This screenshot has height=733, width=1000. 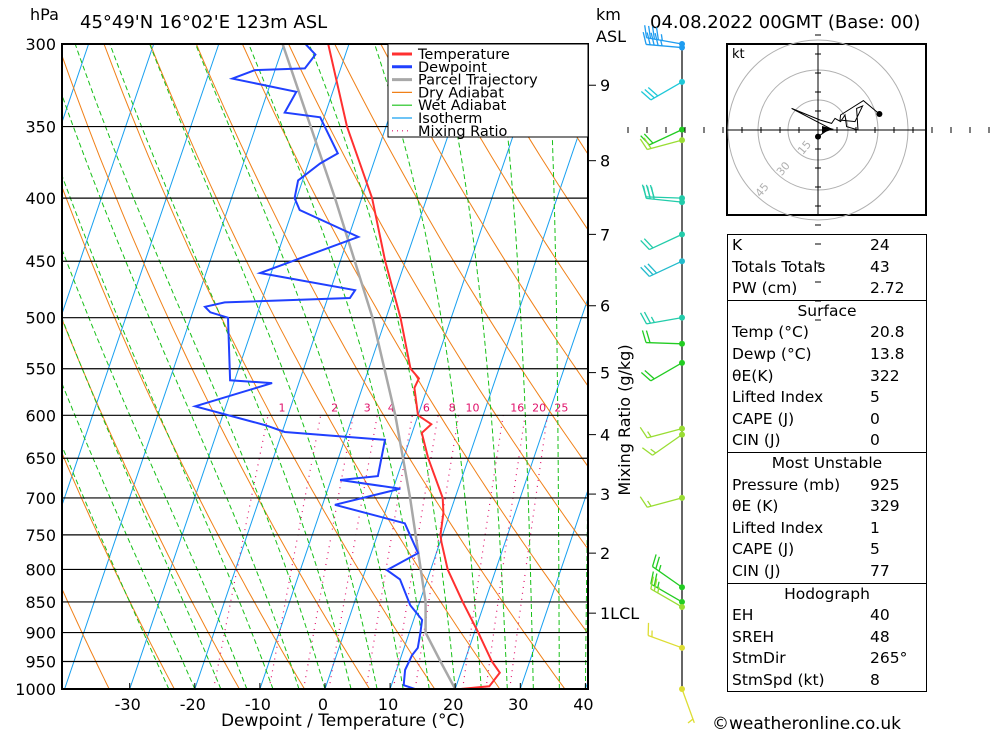 I want to click on index-label: Lifted Index, so click(x=778, y=527).